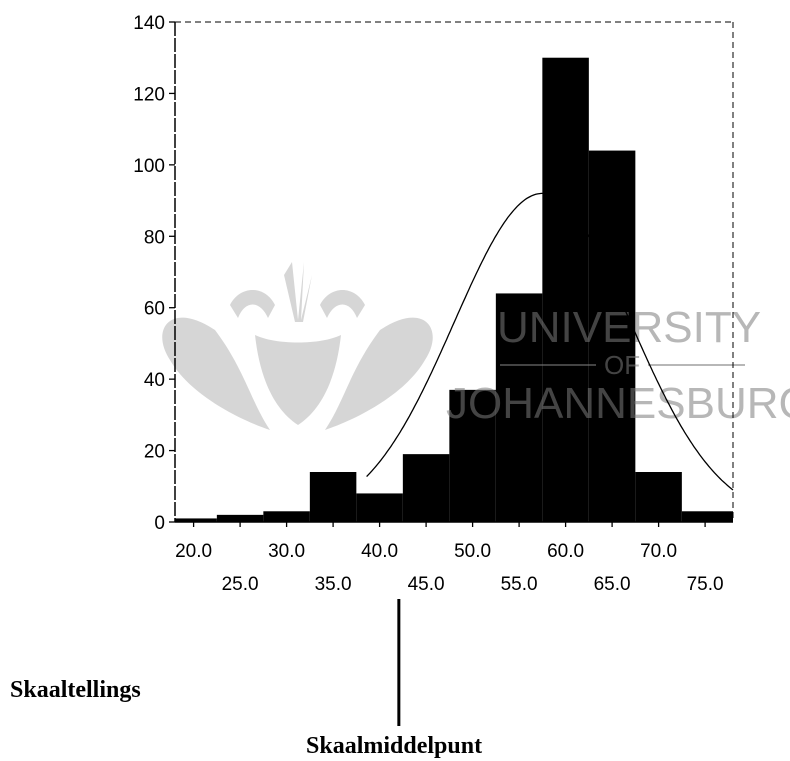  What do you see at coordinates (472, 551) in the screenshot?
I see `x-tick-label-upper: 50.0` at bounding box center [472, 551].